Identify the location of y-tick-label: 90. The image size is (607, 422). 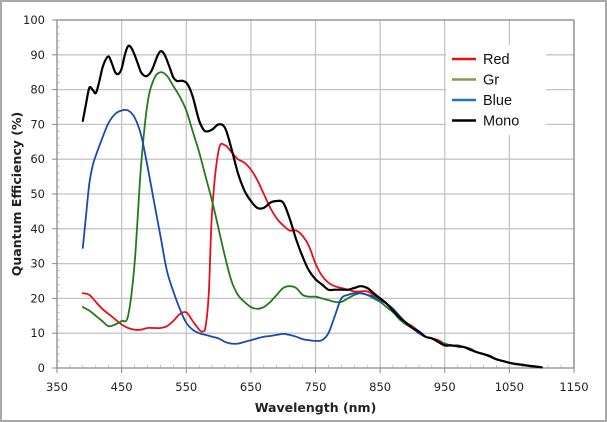
(37, 55).